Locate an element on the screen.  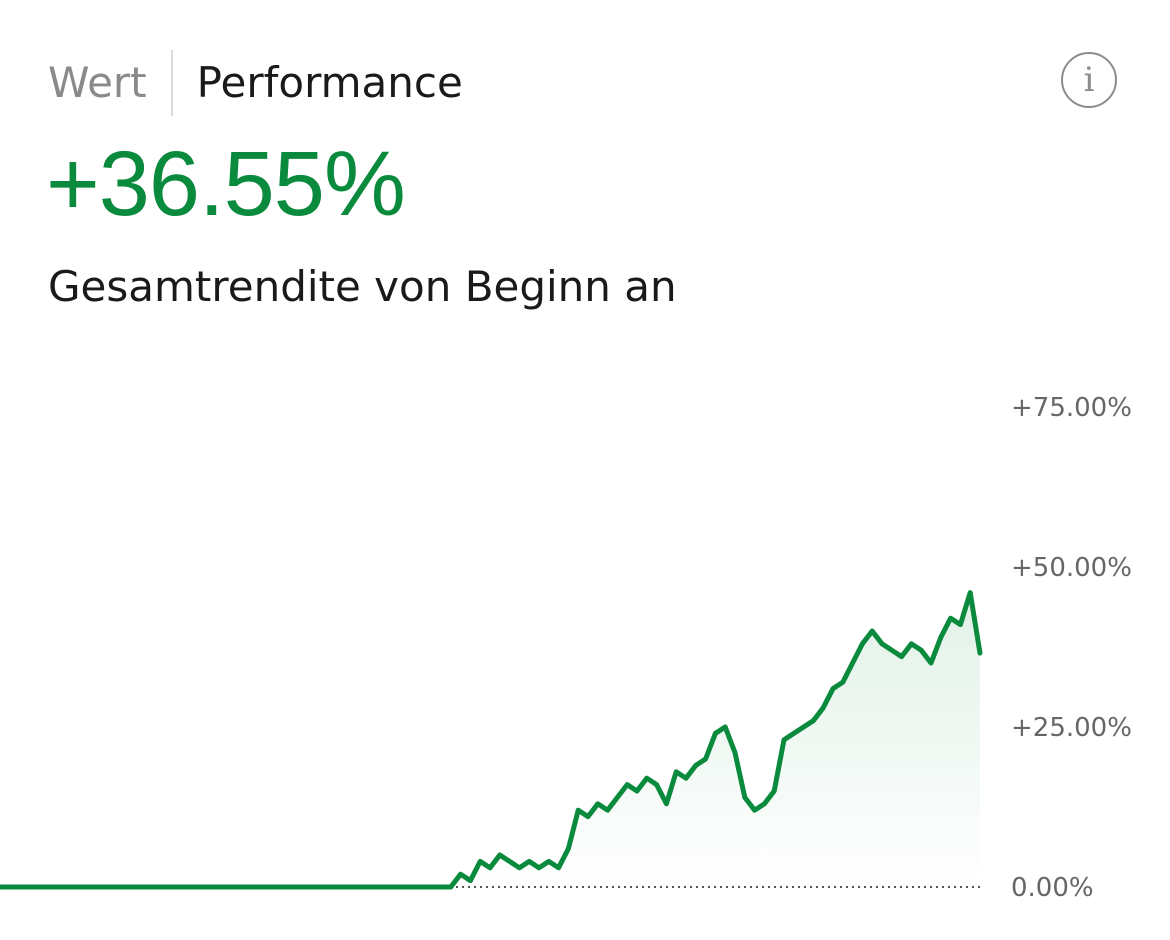
y-tick-label: 0.00% is located at coordinates (1052, 888).